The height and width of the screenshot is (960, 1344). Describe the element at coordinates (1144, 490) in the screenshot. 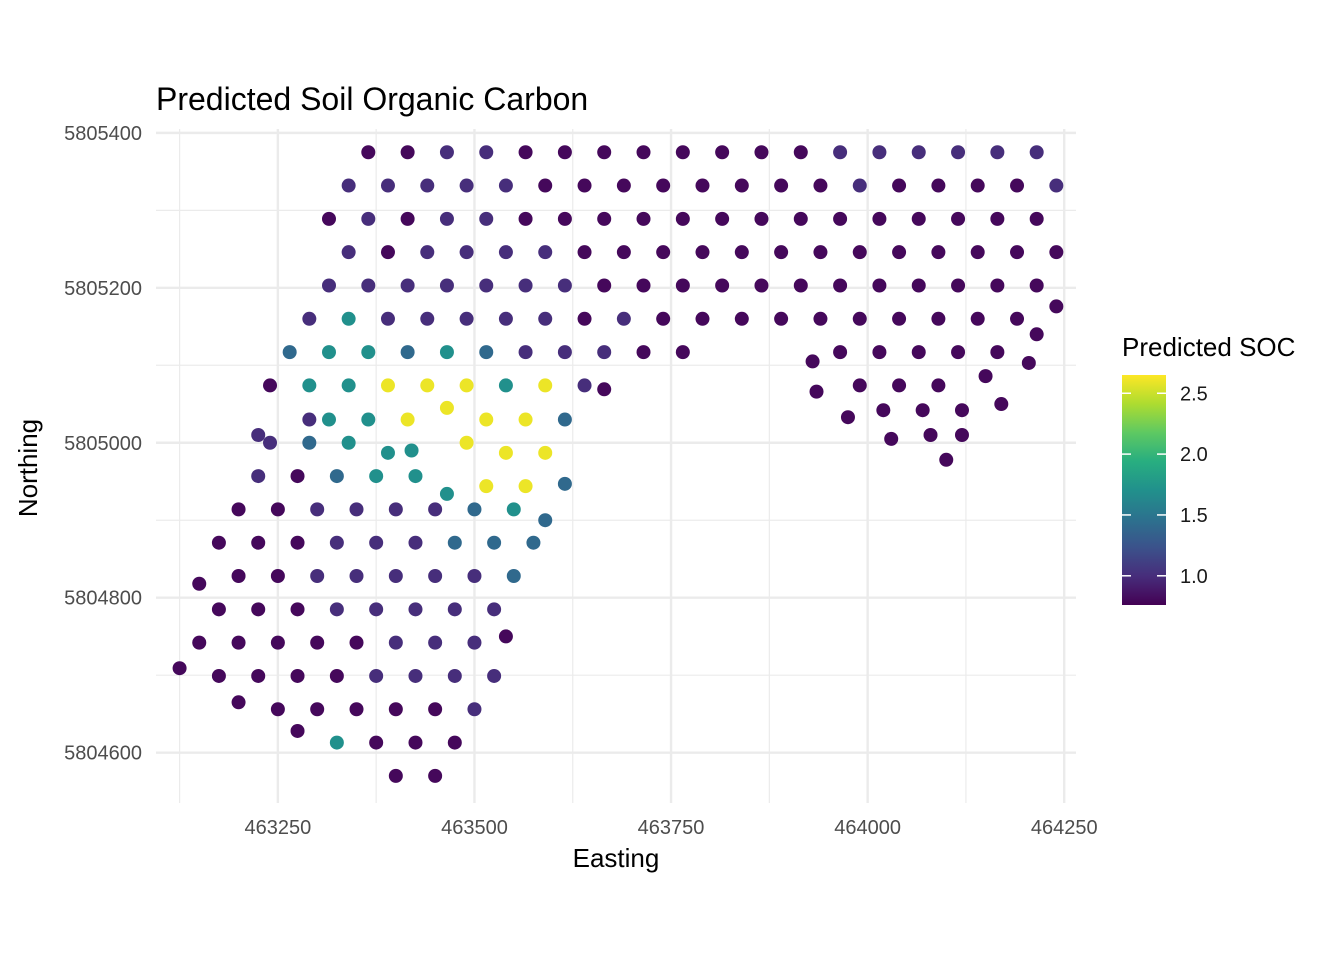

I see `legend-colorbar` at that location.